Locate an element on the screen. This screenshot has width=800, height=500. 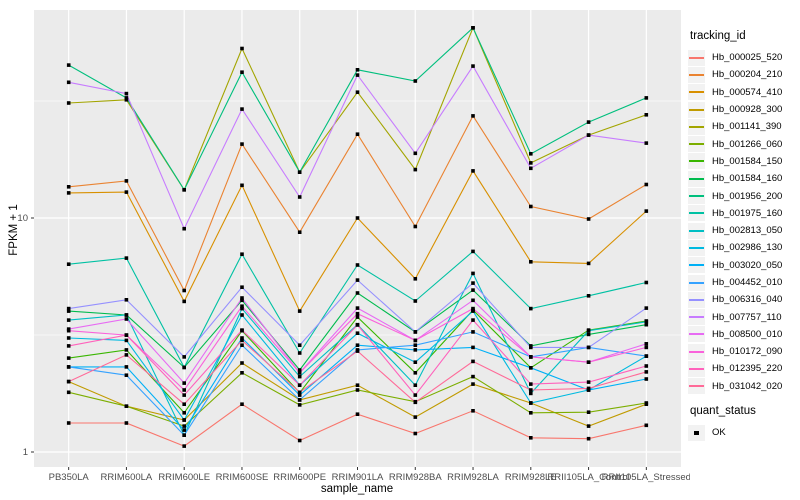
x-tick-label: RRIM600SE is located at coordinates (242, 477).